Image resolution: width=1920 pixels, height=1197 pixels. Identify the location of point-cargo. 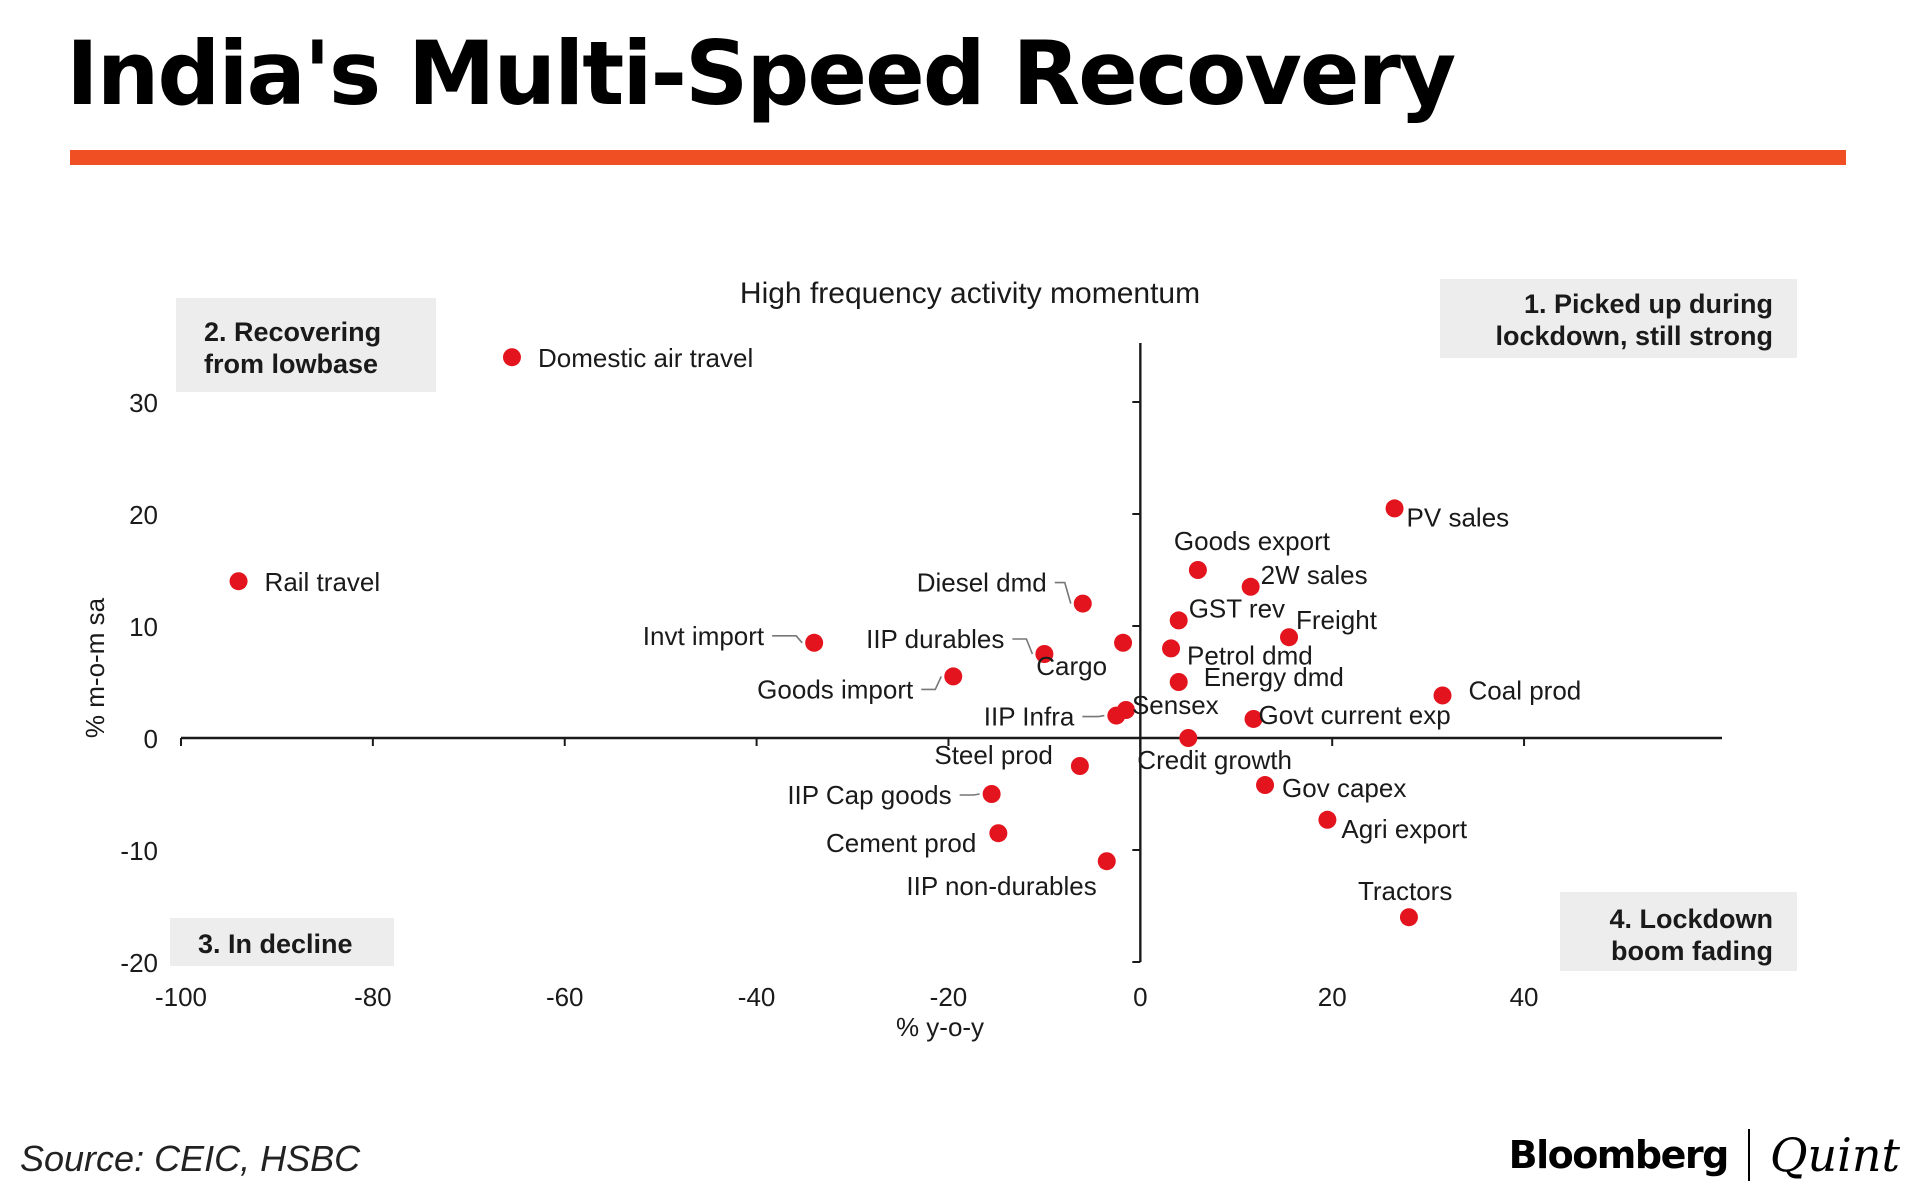
(1123, 642).